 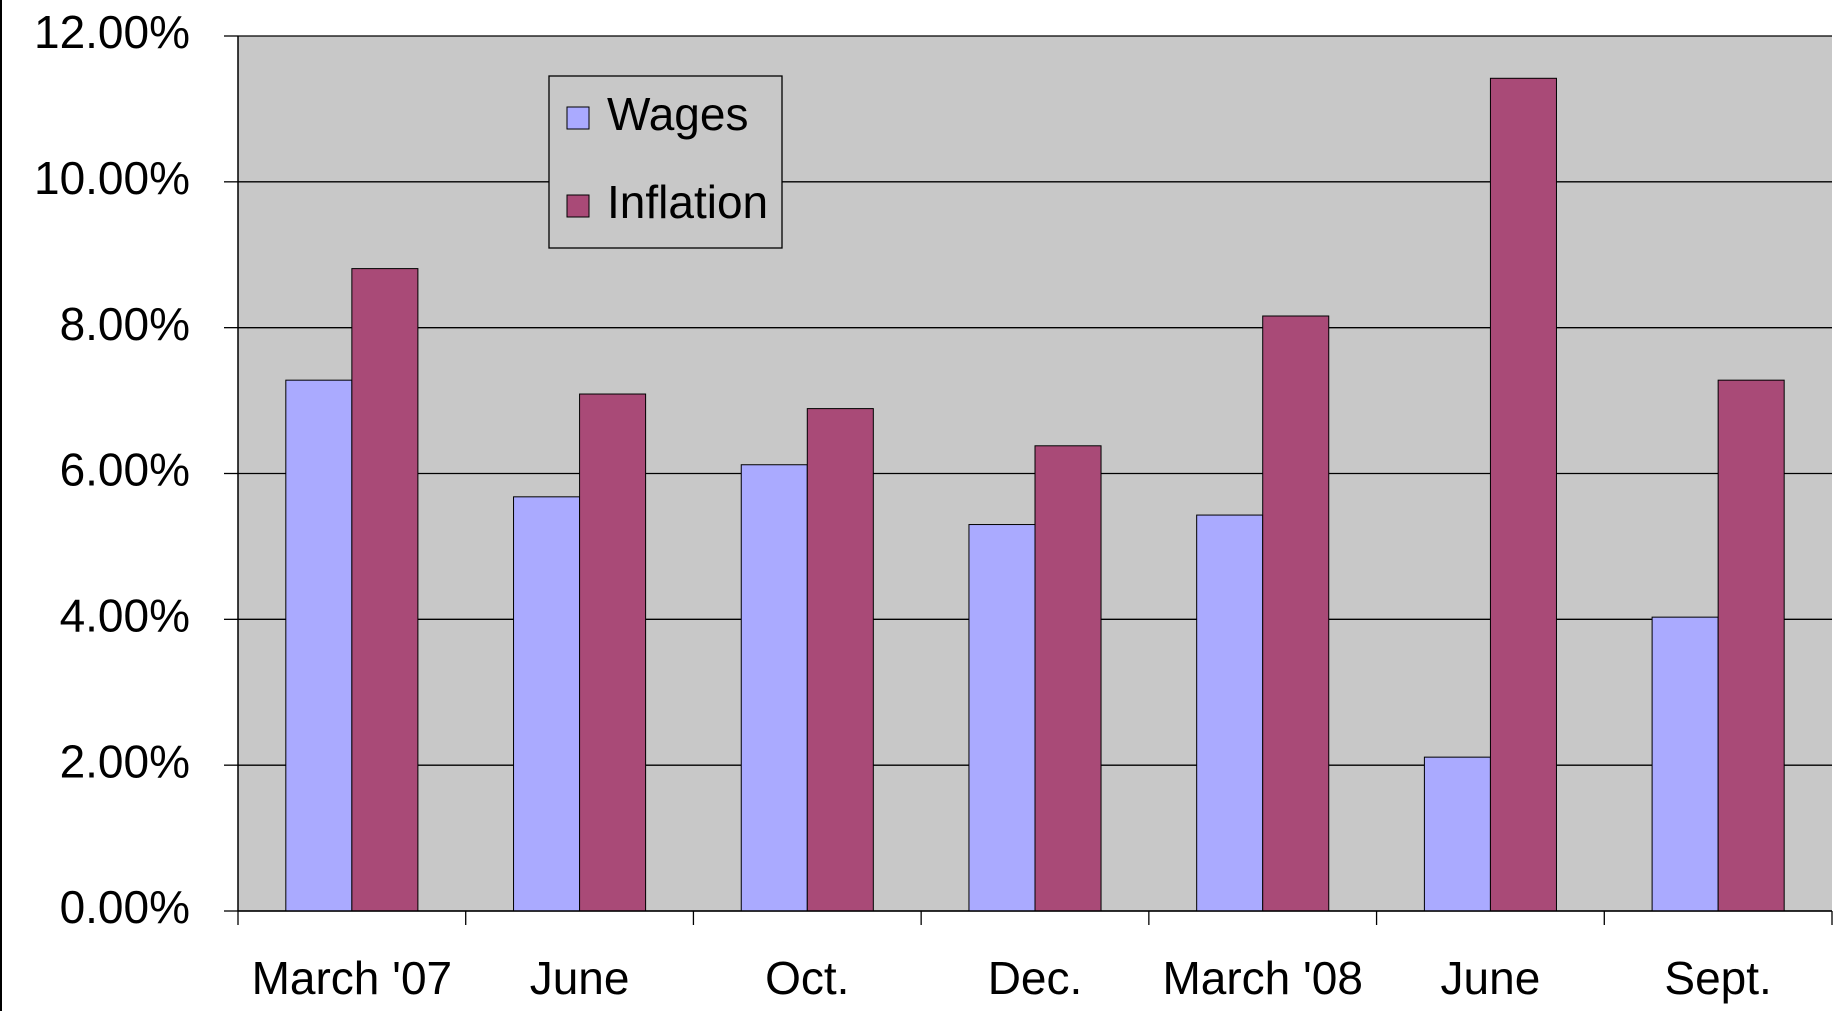 What do you see at coordinates (1262, 978) in the screenshot?
I see `x-tick-label: March '08` at bounding box center [1262, 978].